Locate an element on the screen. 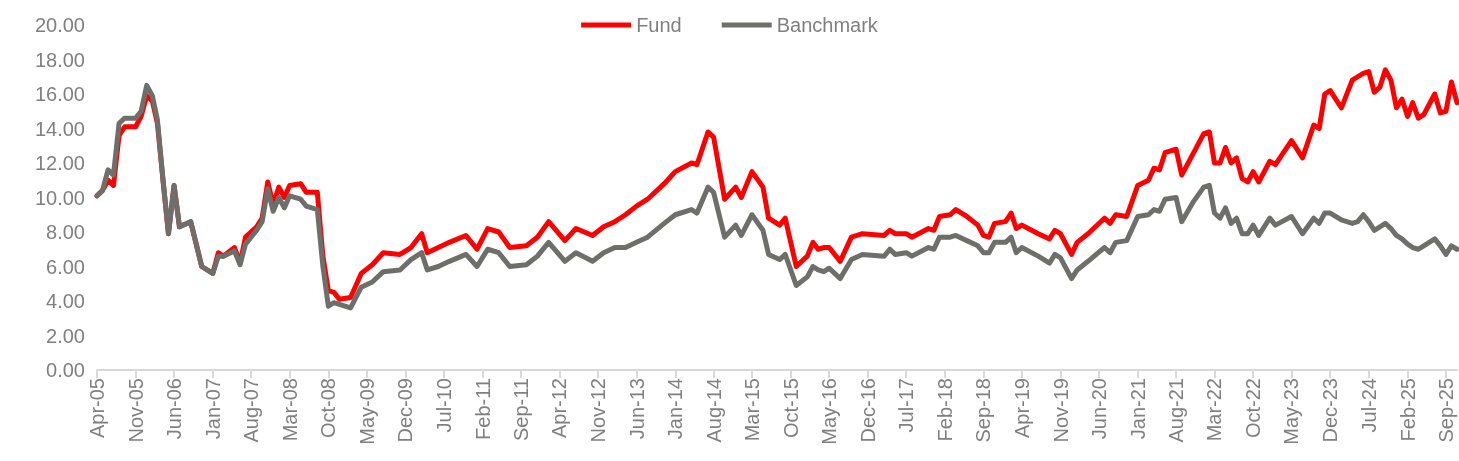  x-tick-label: Jan-21 is located at coordinates (1137, 409).